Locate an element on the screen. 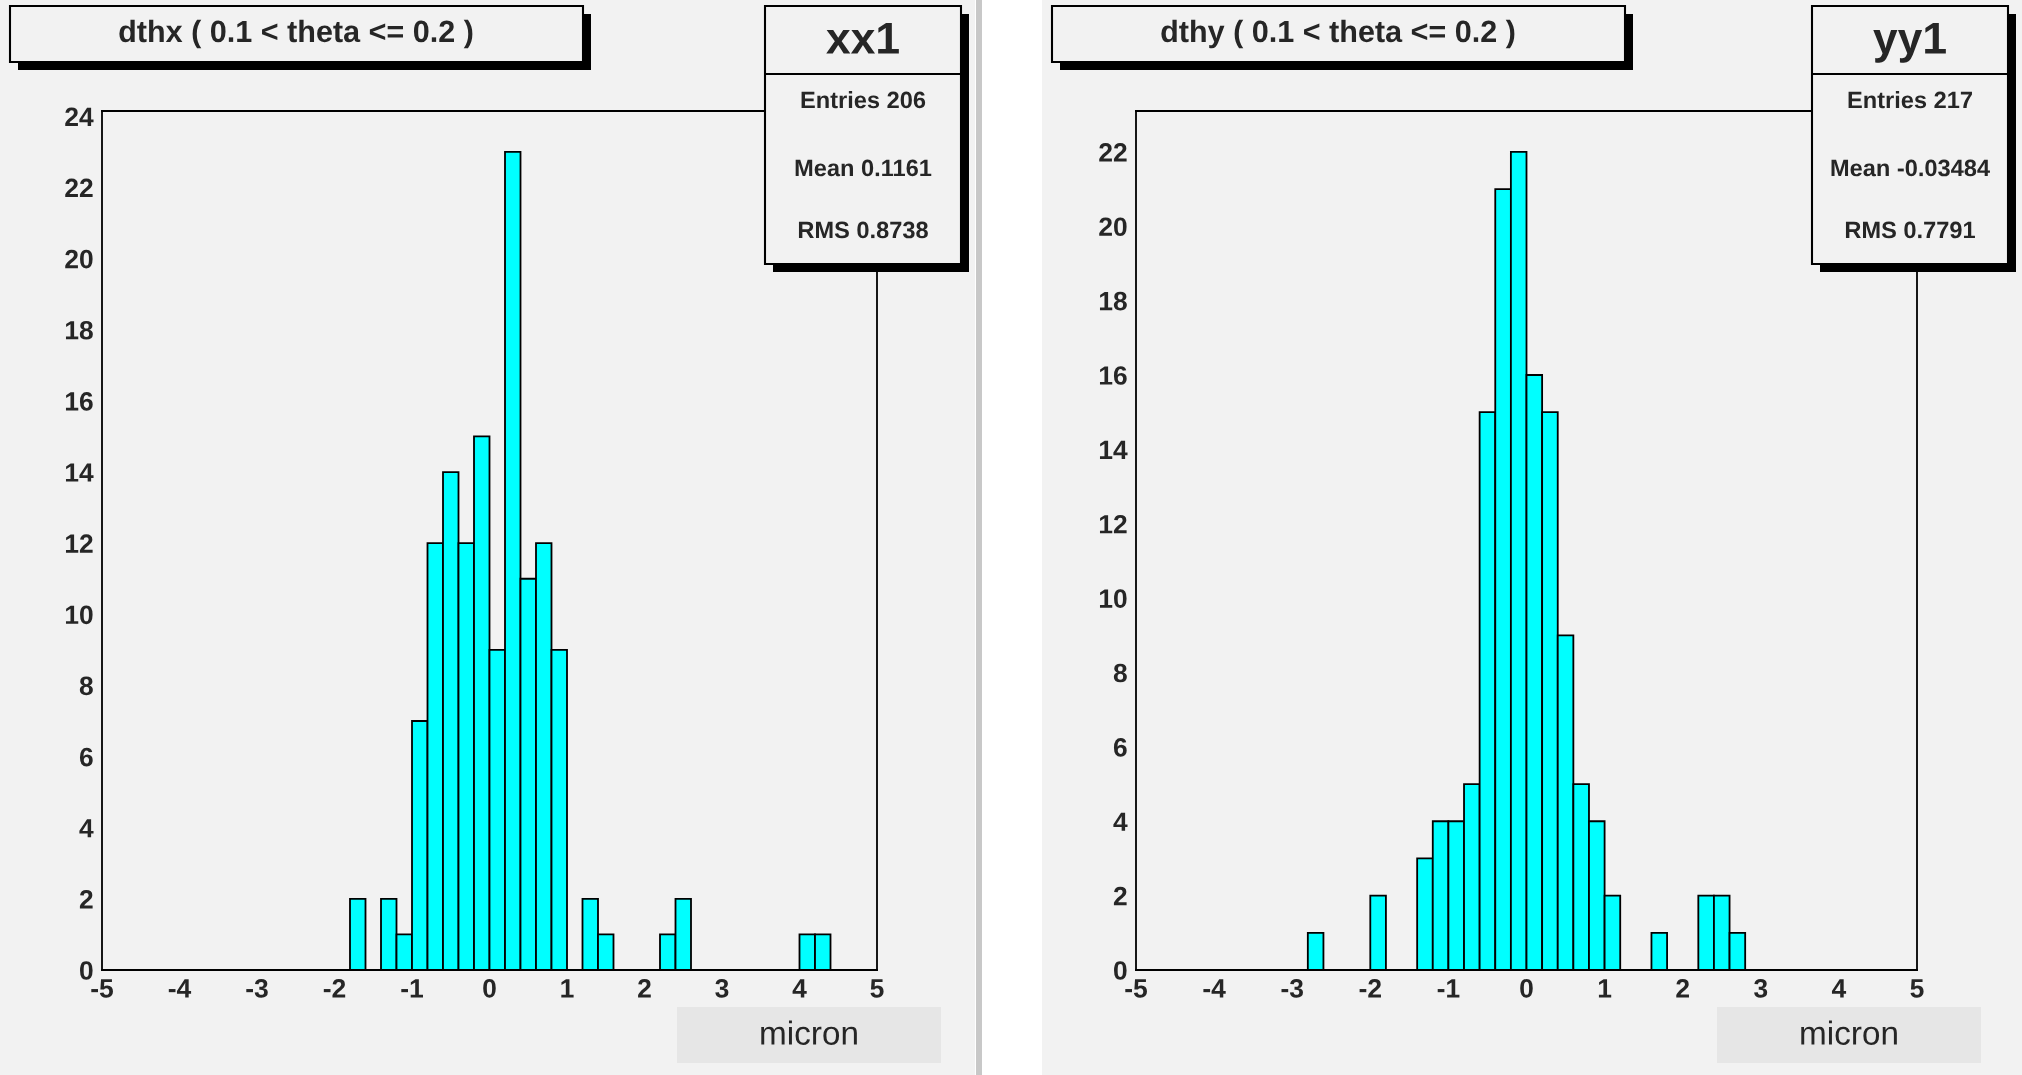 The height and width of the screenshot is (1075, 2022). y-tick-label: 24 is located at coordinates (79, 116).